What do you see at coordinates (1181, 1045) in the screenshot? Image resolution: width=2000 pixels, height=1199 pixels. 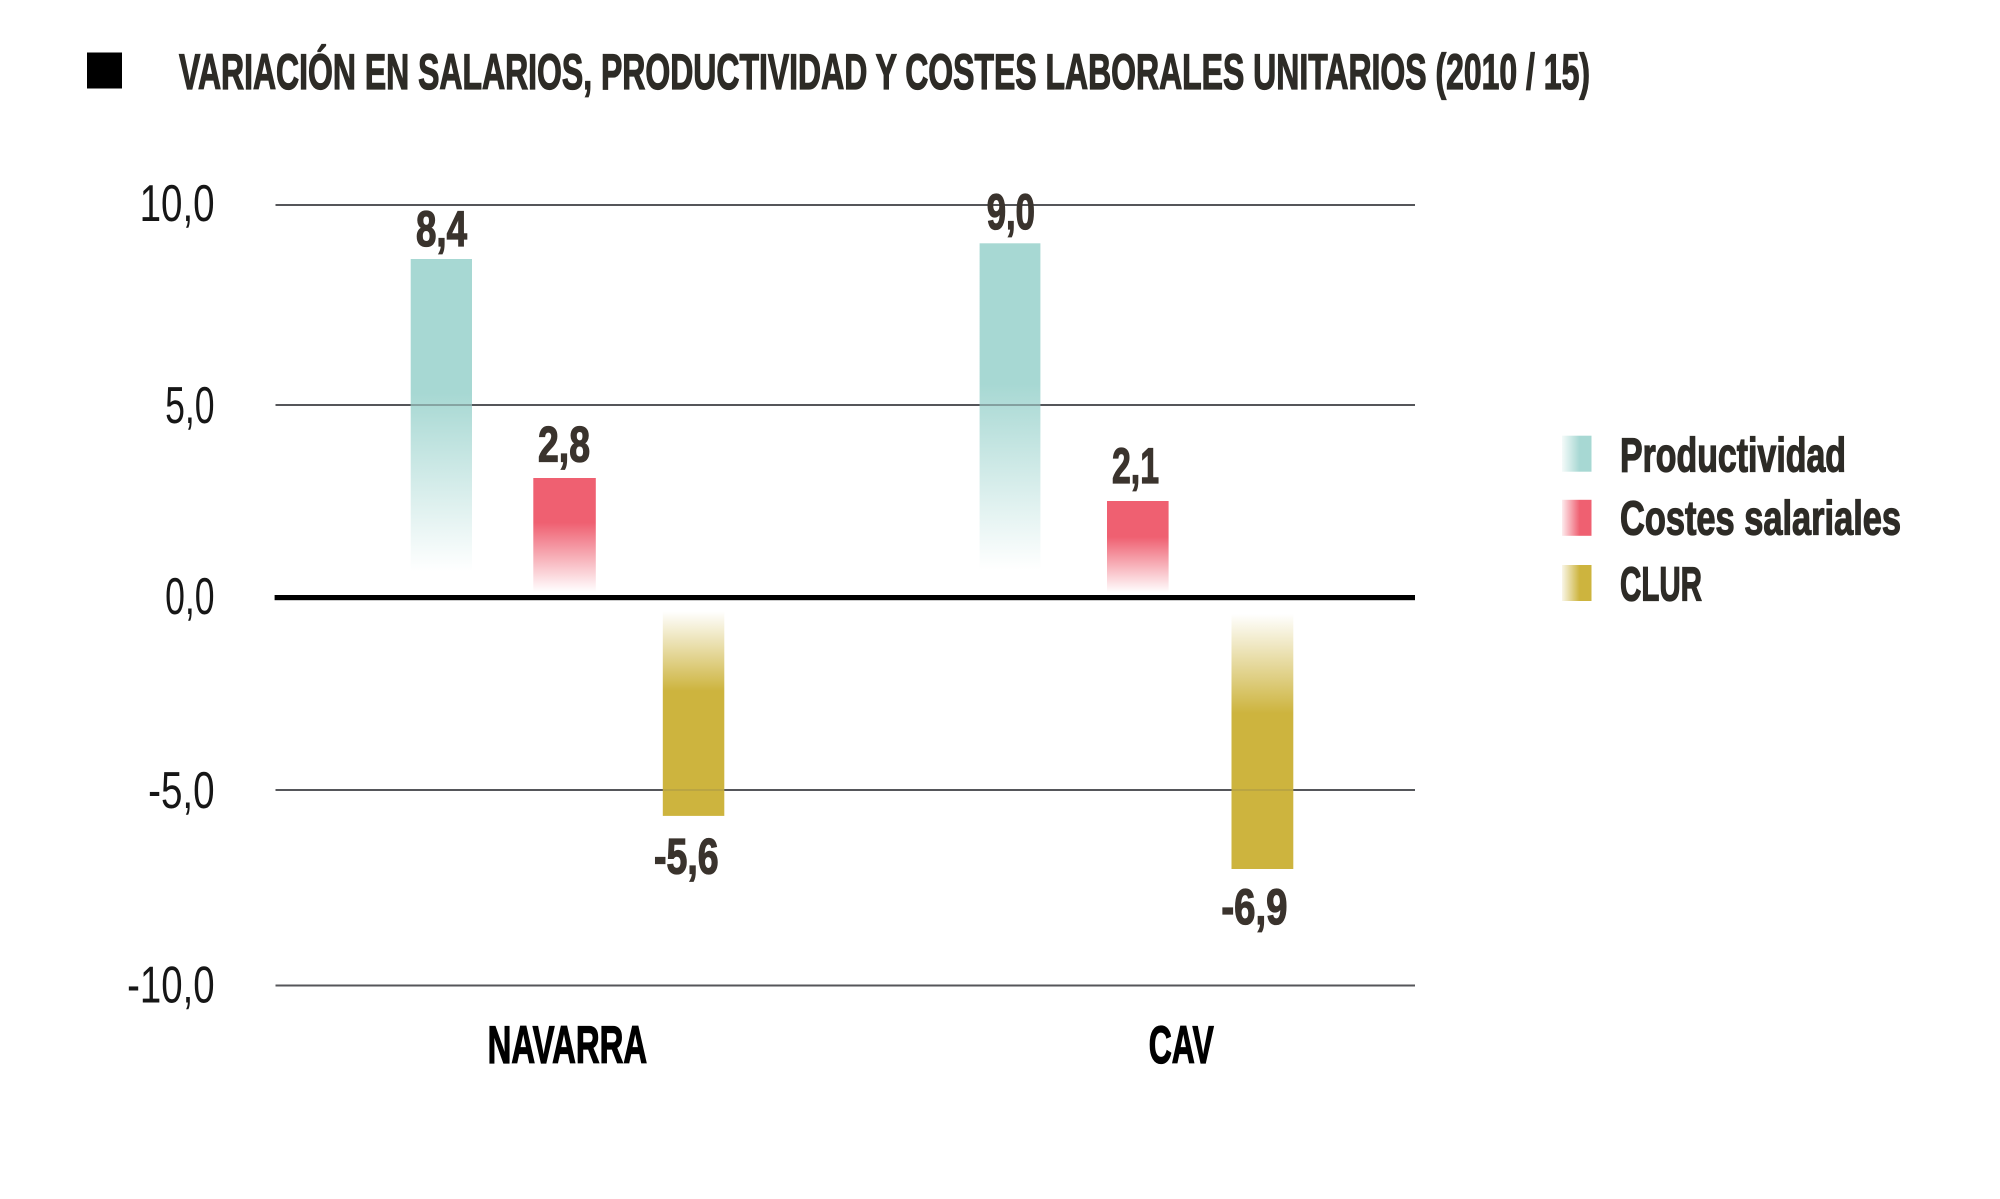 I see `svg-text: CAV` at bounding box center [1181, 1045].